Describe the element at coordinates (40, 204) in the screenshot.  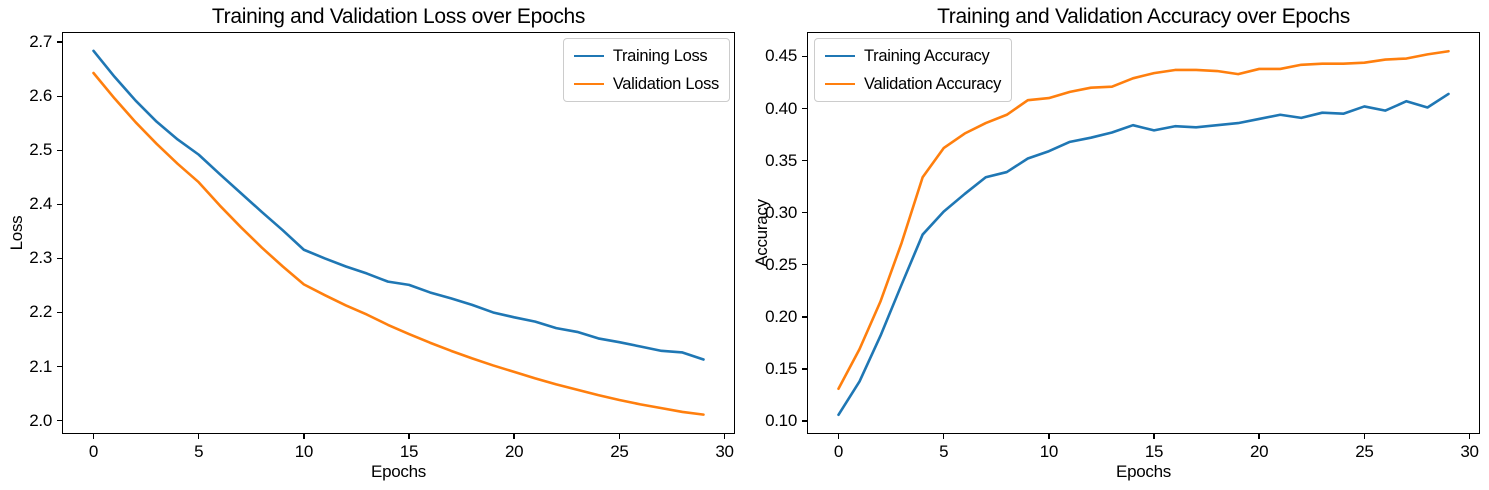
I see `y-tick-label: 2.4` at that location.